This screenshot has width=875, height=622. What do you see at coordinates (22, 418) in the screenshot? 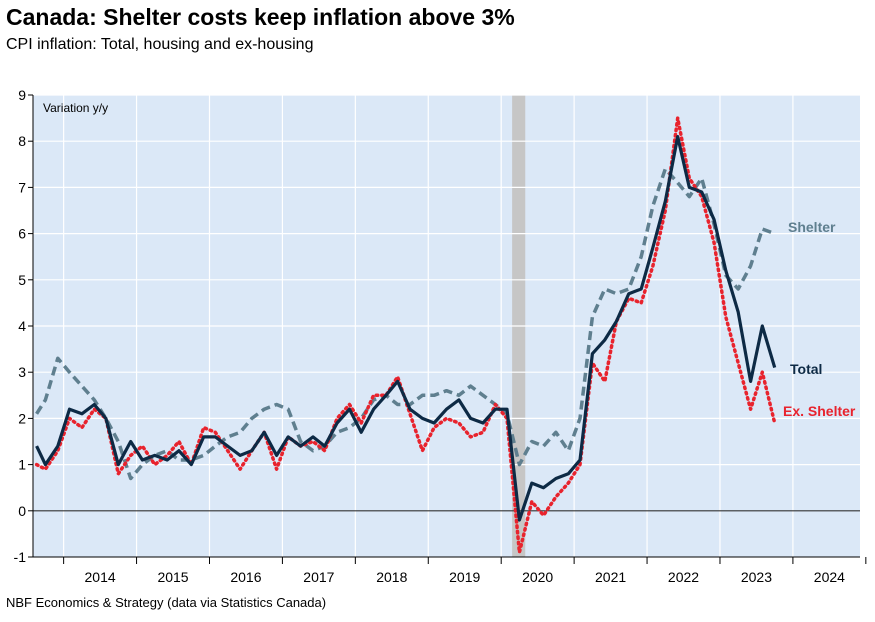
I see `y-tick-label: 2` at bounding box center [22, 418].